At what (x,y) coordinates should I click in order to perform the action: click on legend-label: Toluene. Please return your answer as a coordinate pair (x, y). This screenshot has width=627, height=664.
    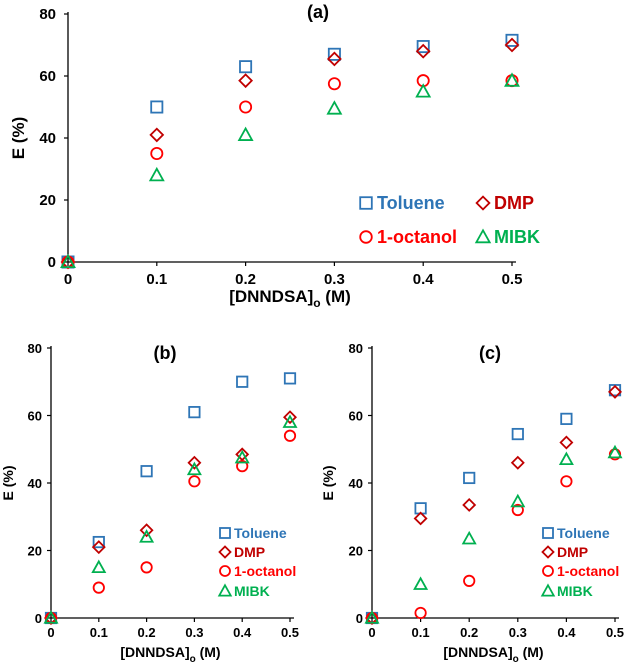
    Looking at the image, I should click on (411, 203).